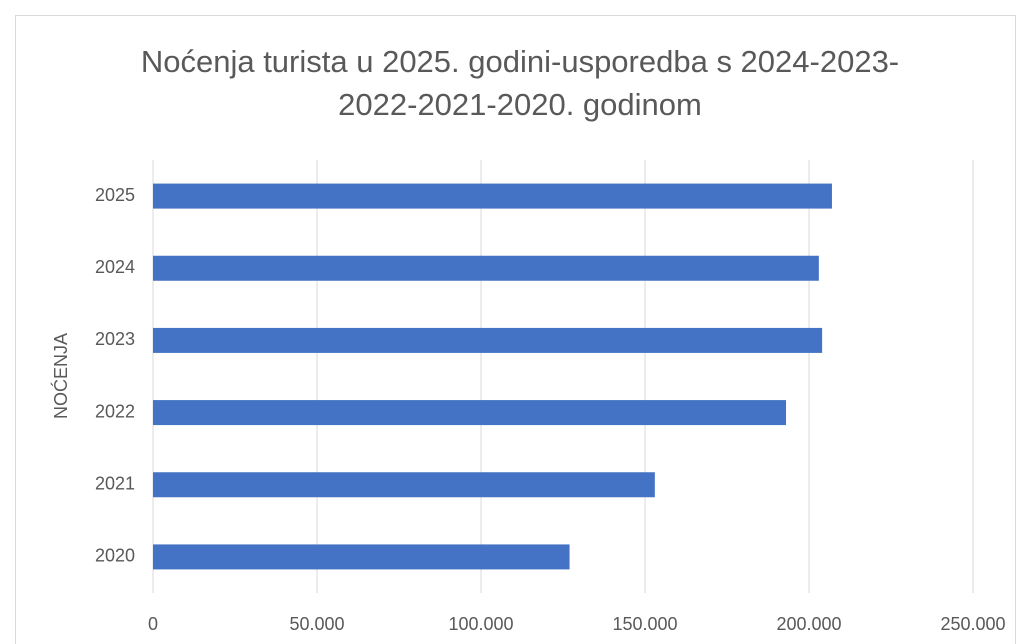 The width and height of the screenshot is (1030, 644). What do you see at coordinates (115, 339) in the screenshot?
I see `y-tick-label: 2023` at bounding box center [115, 339].